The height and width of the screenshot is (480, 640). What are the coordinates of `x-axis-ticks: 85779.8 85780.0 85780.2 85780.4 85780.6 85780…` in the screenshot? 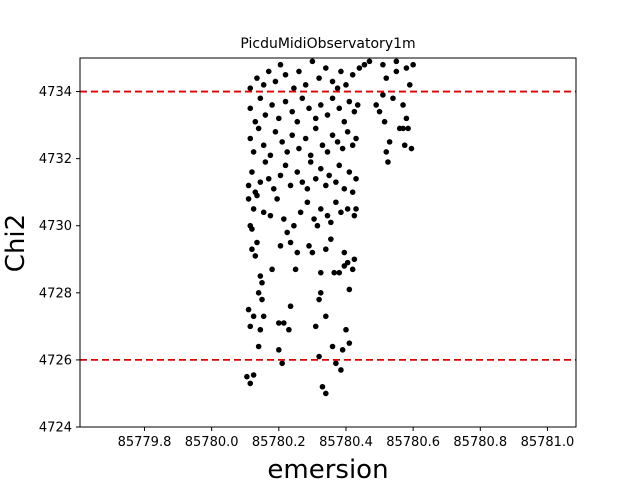 It's located at (346, 438).